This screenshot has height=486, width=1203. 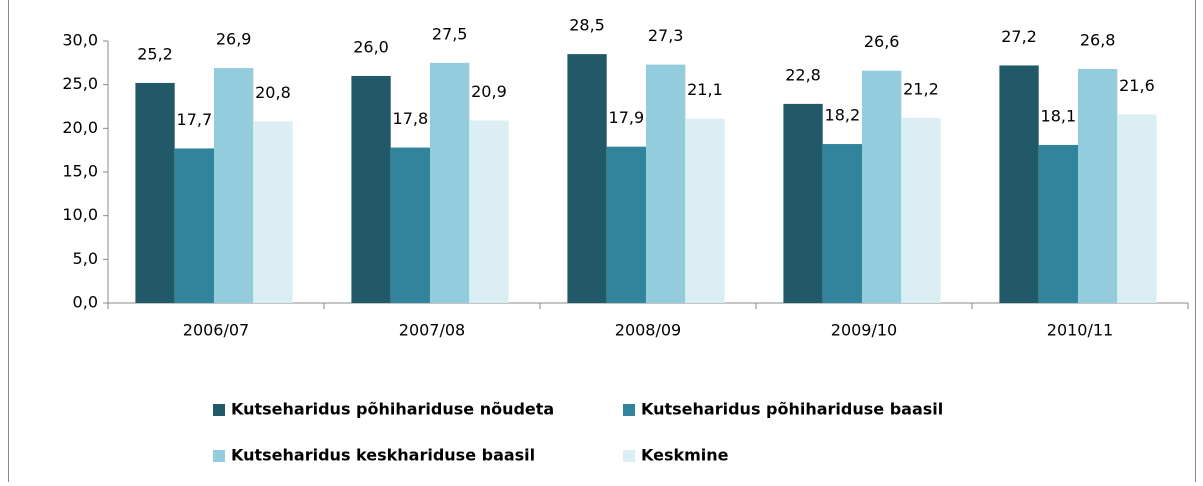 I want to click on x-tick-label: 2006/07, so click(x=216, y=330).